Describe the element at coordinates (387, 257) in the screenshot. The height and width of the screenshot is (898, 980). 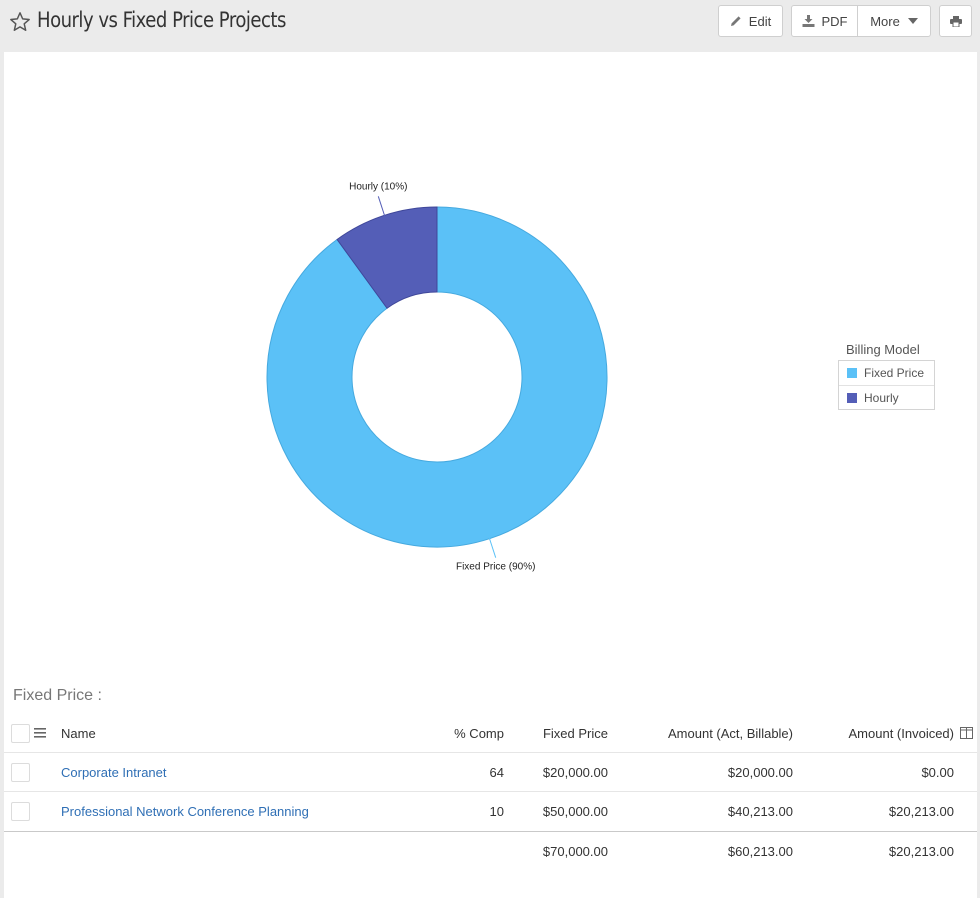
I see `donut-slice-hourly` at that location.